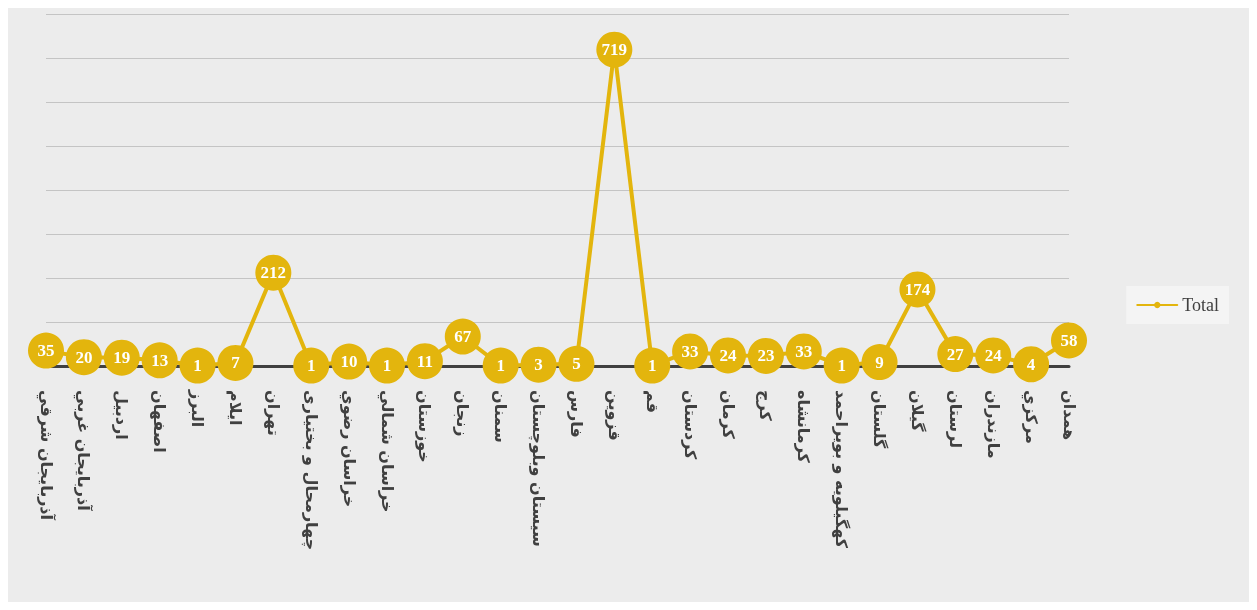 This screenshot has height=610, width=1257. I want to click on x-tick-label: لرستان, so click(955, 419).